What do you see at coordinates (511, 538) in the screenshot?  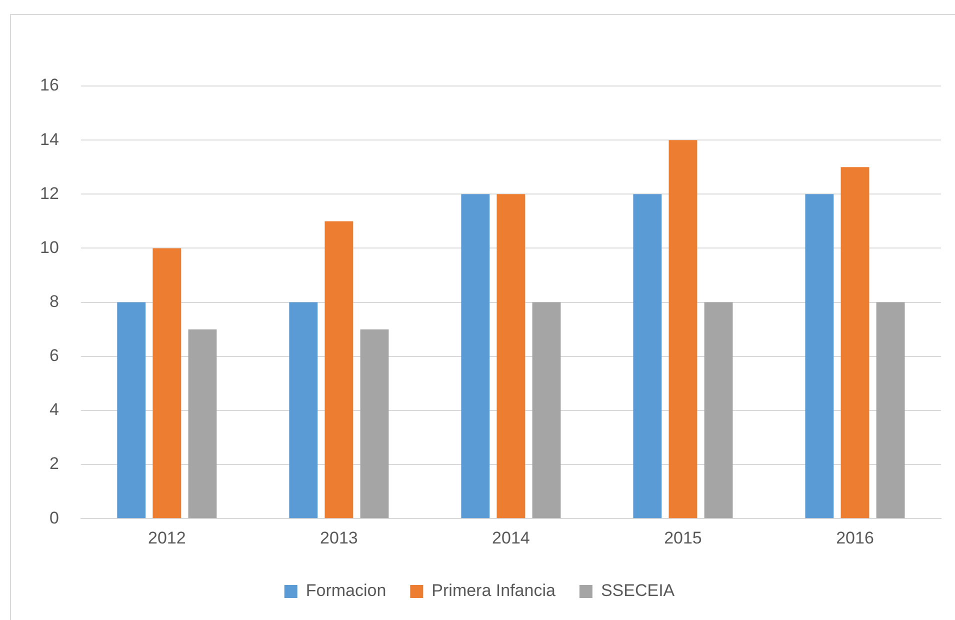 I see `x-tick-label: 2014` at bounding box center [511, 538].